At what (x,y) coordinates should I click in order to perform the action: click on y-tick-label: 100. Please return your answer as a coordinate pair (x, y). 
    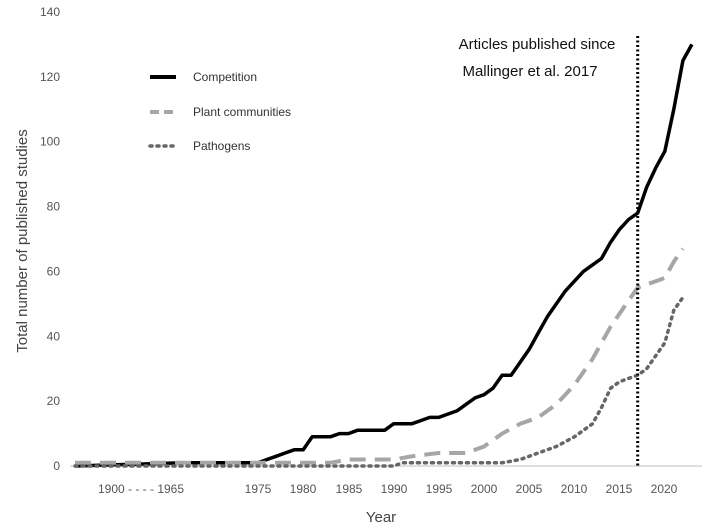
    Looking at the image, I should click on (50, 142).